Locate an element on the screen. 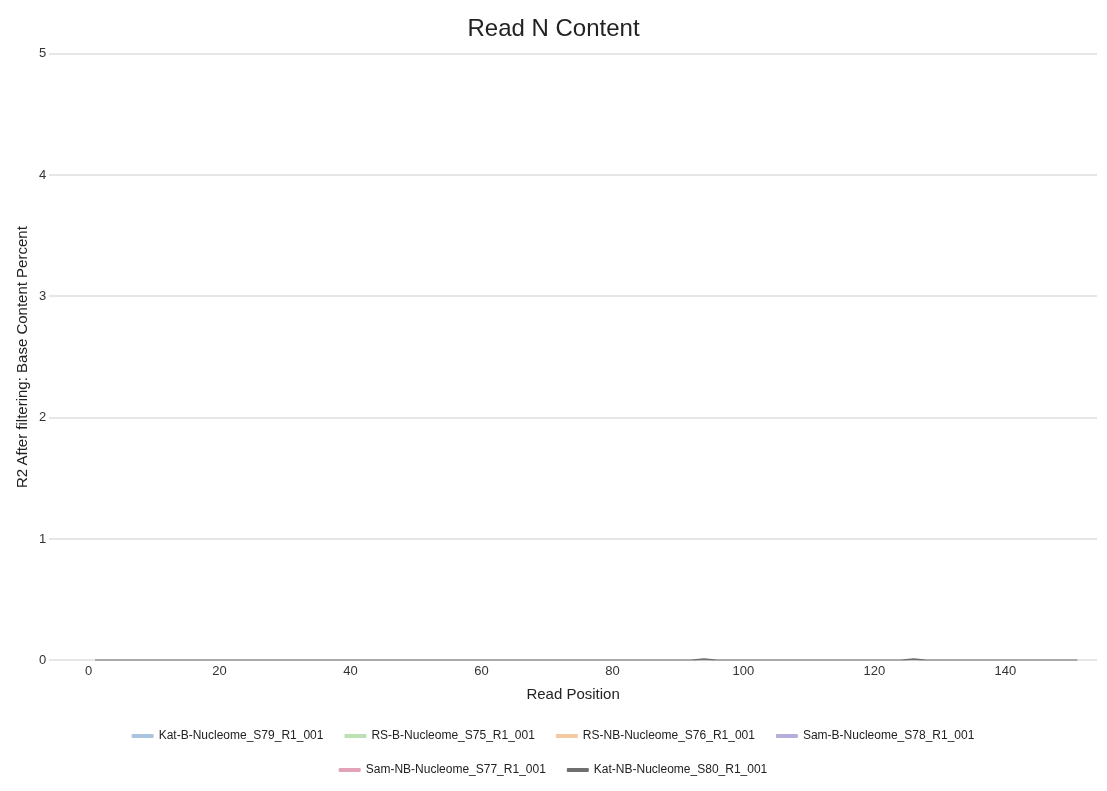 The image size is (1107, 791). x-tick-label: 0 is located at coordinates (88, 670).